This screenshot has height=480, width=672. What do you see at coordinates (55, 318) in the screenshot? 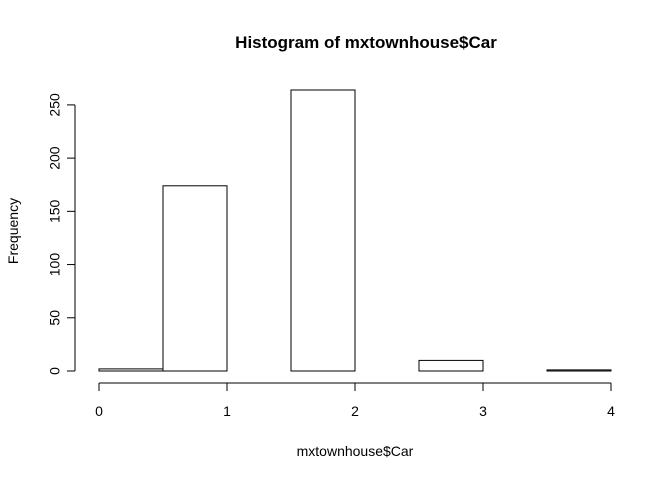
I see `y-tick-label: 50` at bounding box center [55, 318].